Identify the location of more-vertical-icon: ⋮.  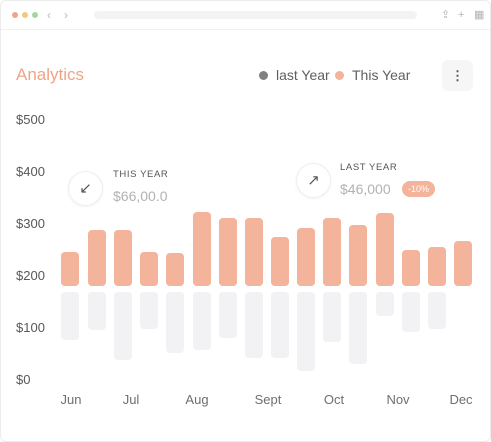
(457, 75).